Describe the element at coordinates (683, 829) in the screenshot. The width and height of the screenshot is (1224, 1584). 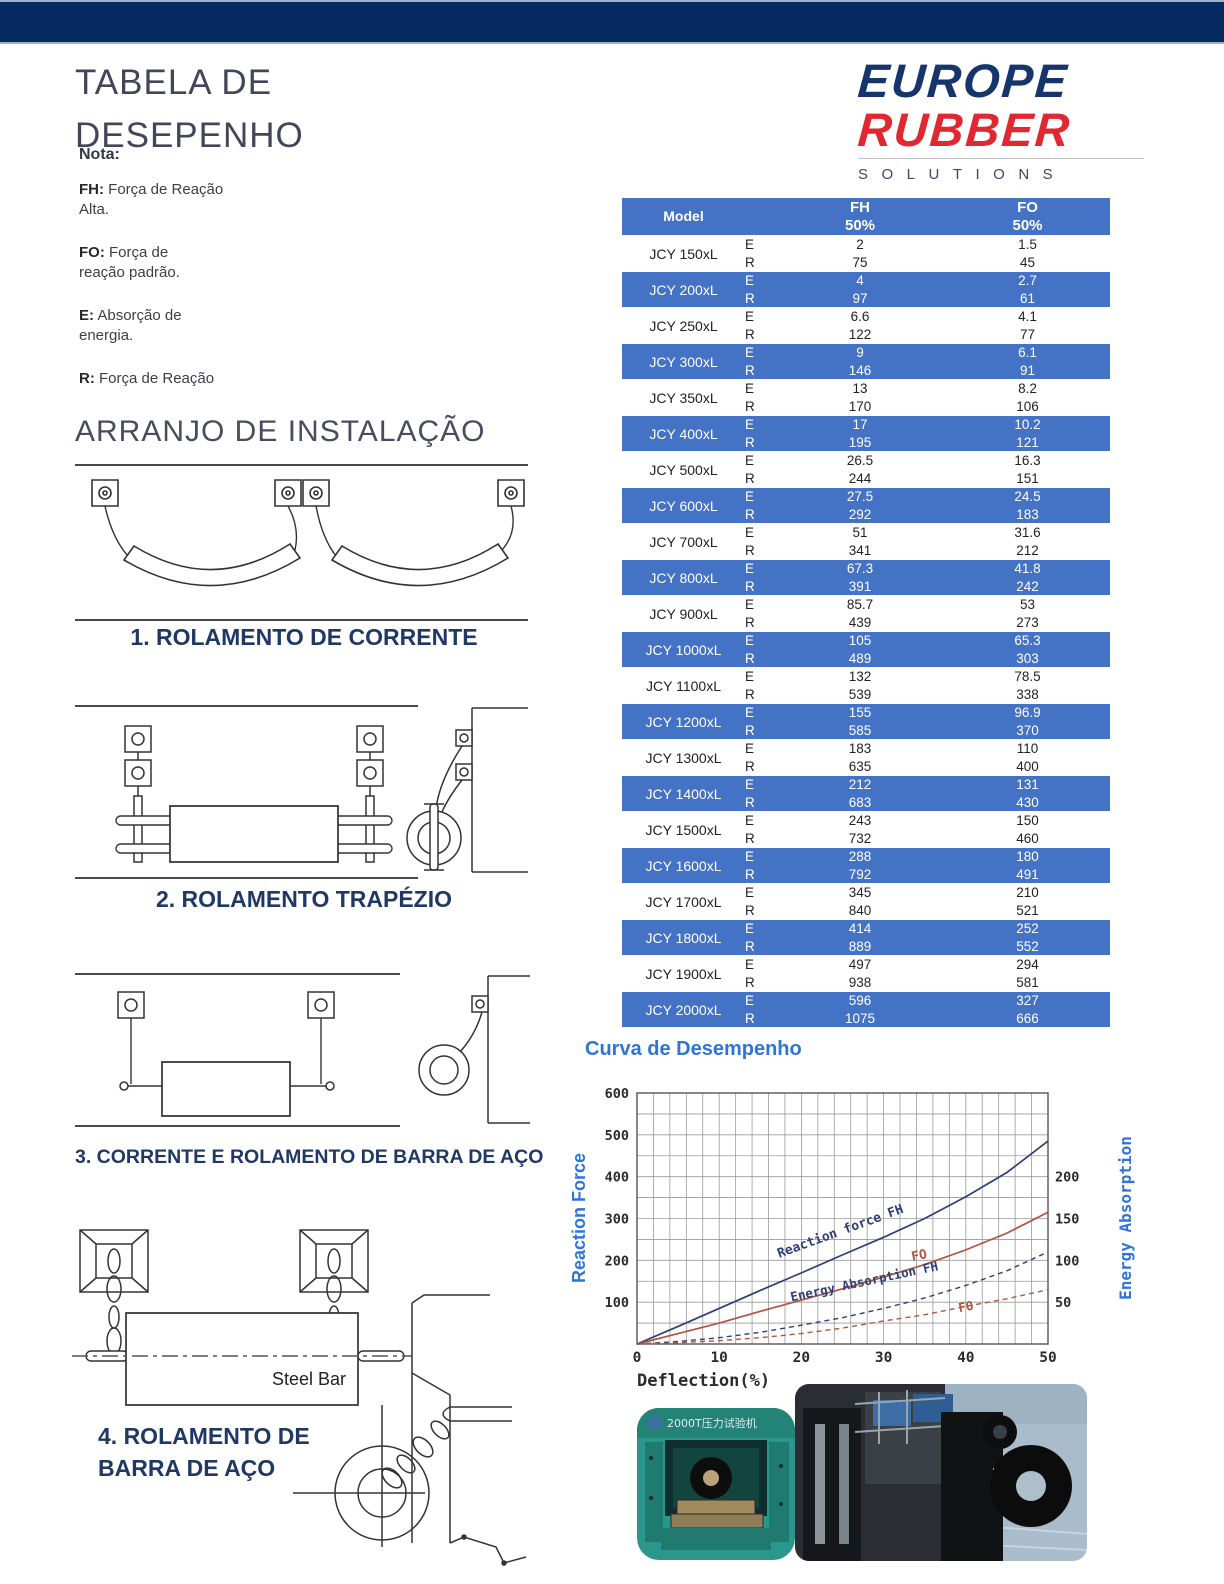
I see `model-cell: JCY 1500xL` at that location.